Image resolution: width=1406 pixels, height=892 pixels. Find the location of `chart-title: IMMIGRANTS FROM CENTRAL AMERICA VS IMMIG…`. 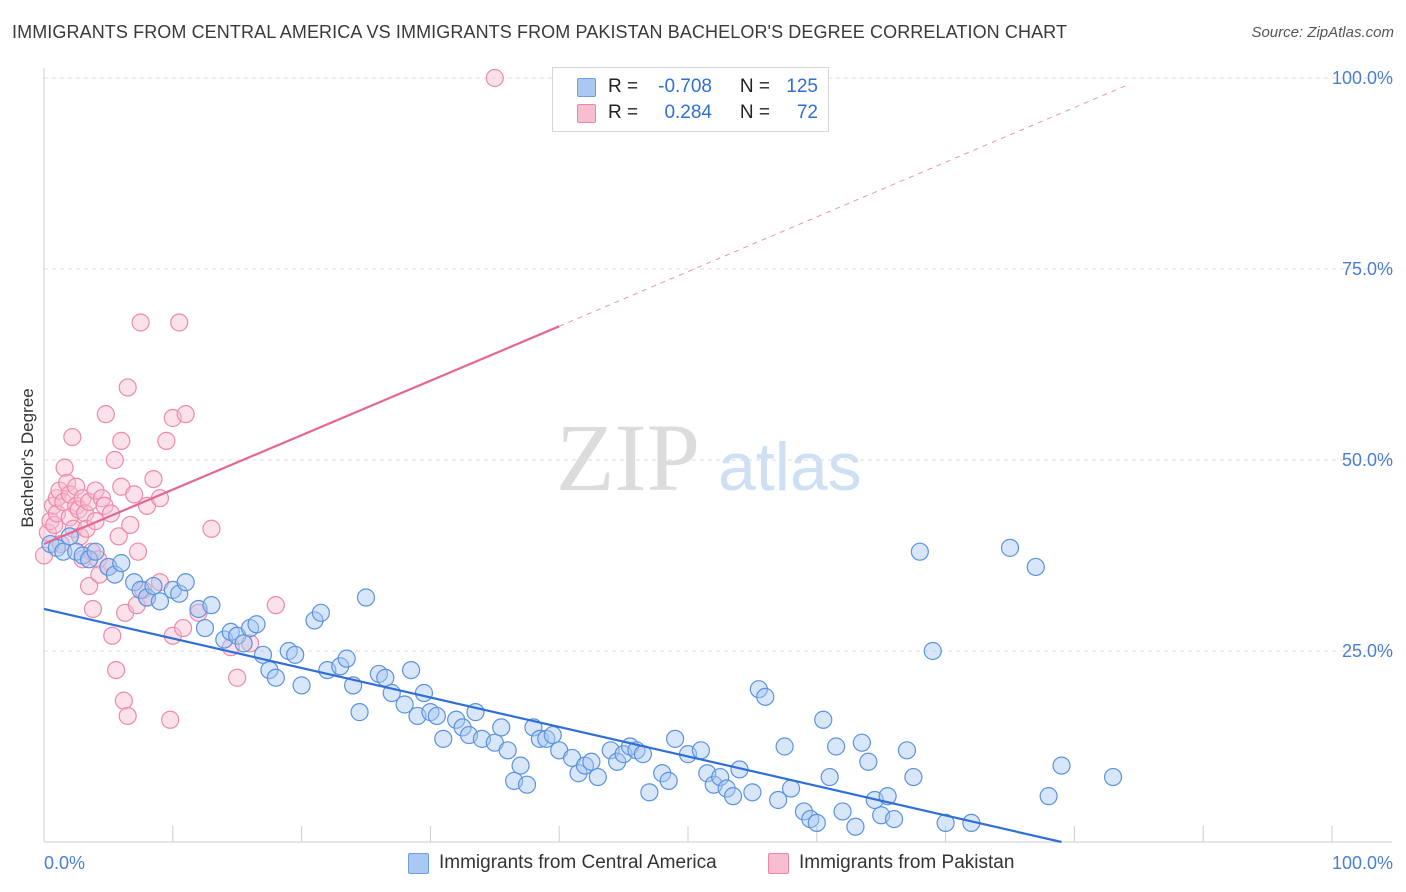

chart-title: IMMIGRANTS FROM CENTRAL AMERICA VS IMMIG… is located at coordinates (540, 32).